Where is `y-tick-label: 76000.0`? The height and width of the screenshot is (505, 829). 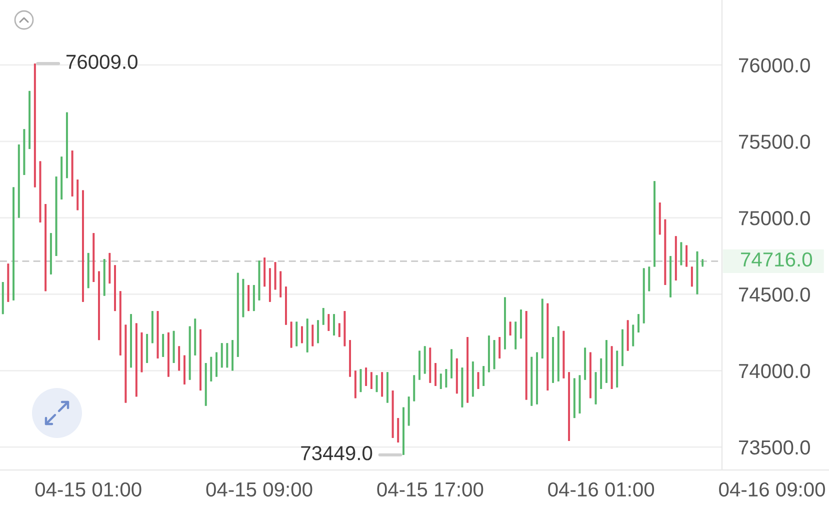 y-tick-label: 76000.0 is located at coordinates (774, 65).